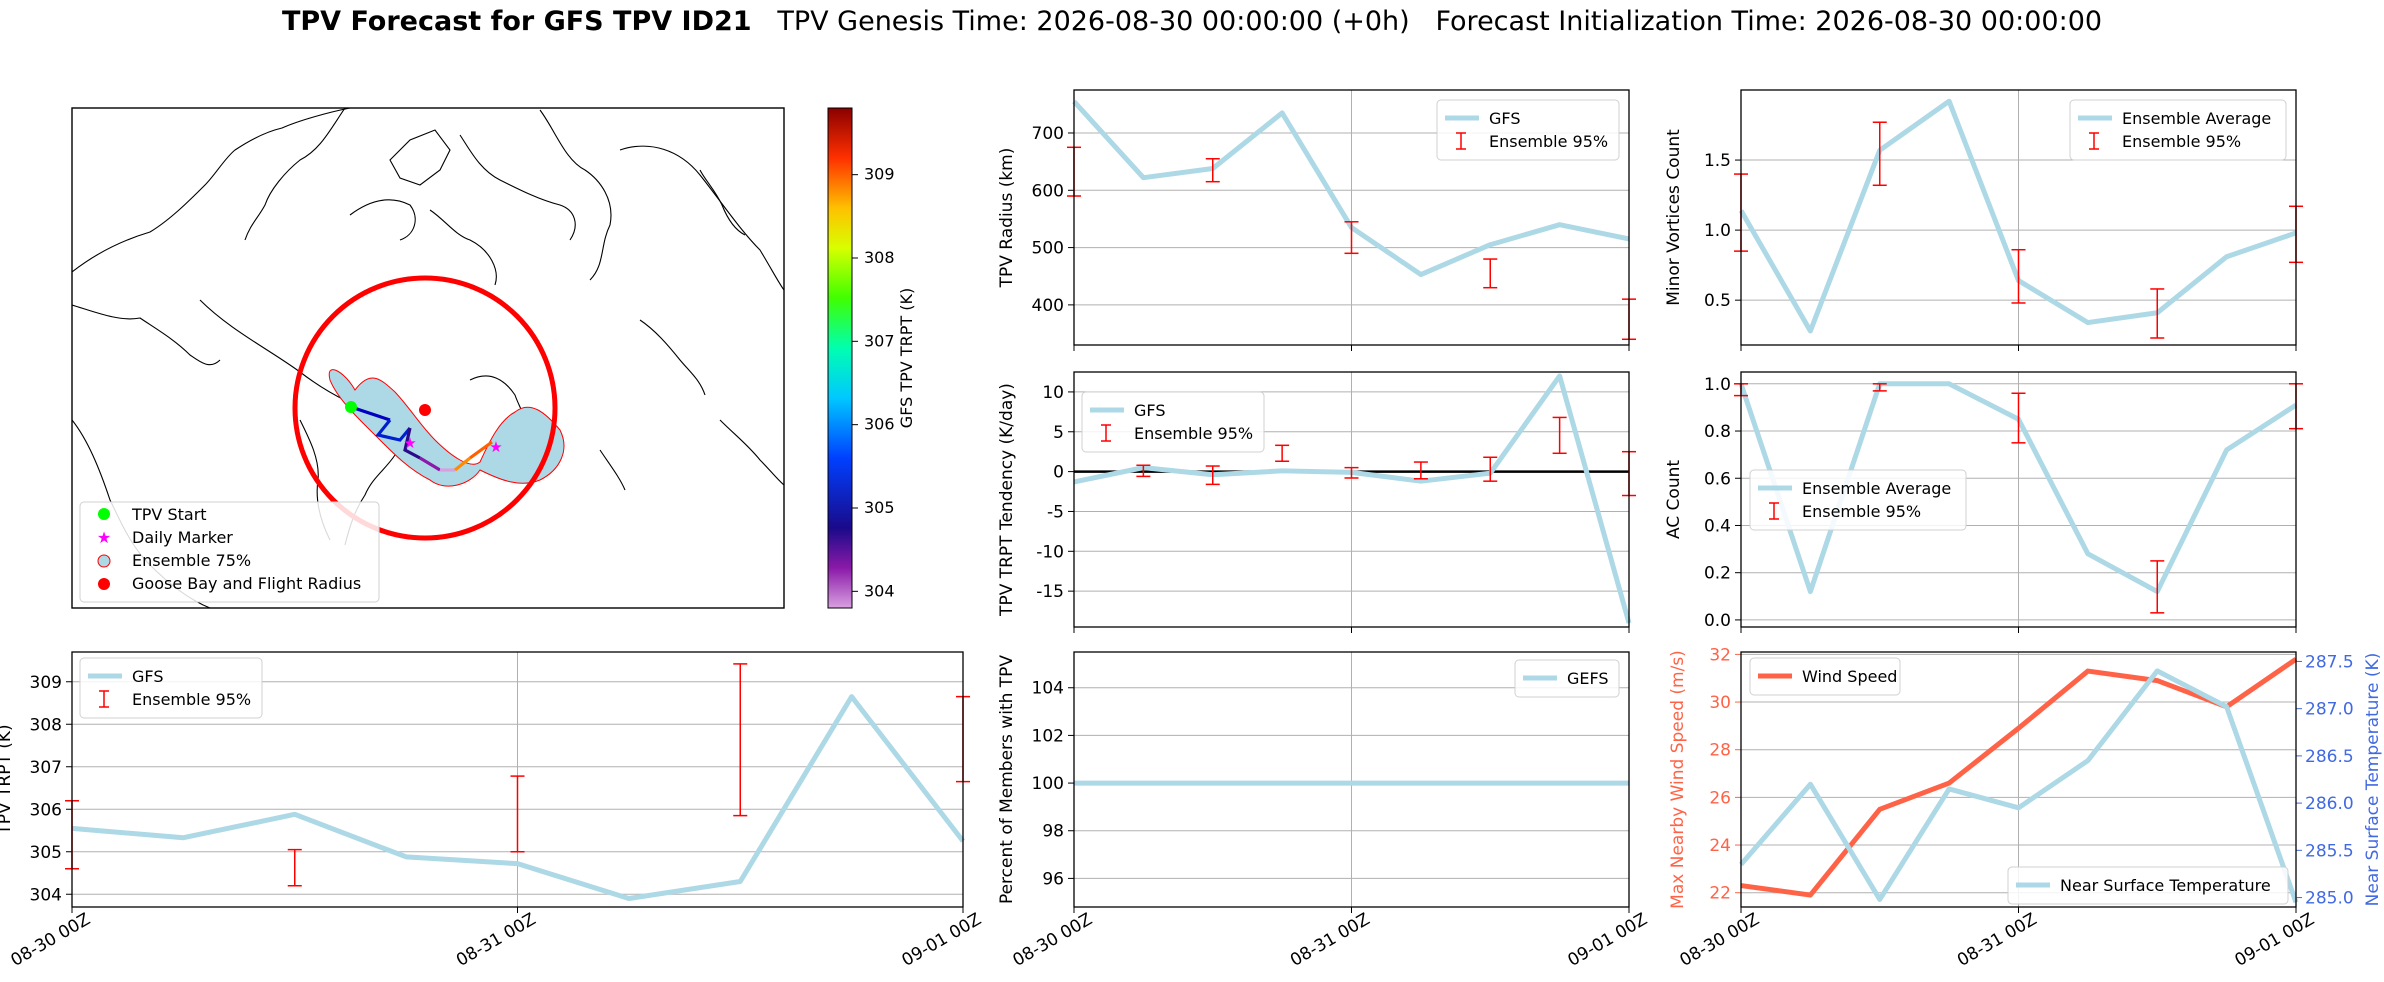 The width and height of the screenshot is (2384, 982). I want to click on radius-ytick-label: 700, so click(1048, 134).